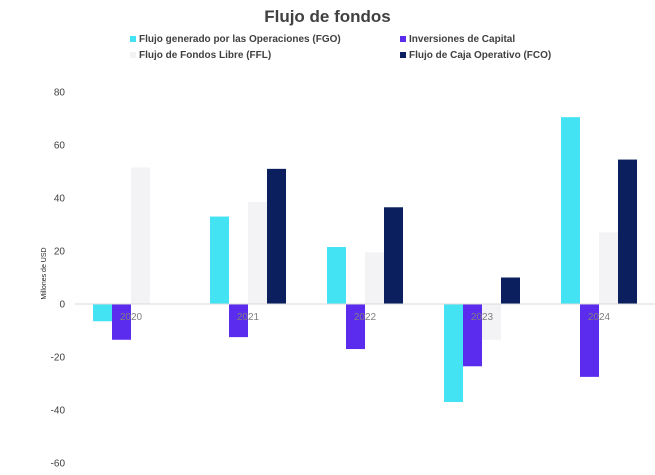  What do you see at coordinates (58, 358) in the screenshot?
I see `y-tick-label: -20` at bounding box center [58, 358].